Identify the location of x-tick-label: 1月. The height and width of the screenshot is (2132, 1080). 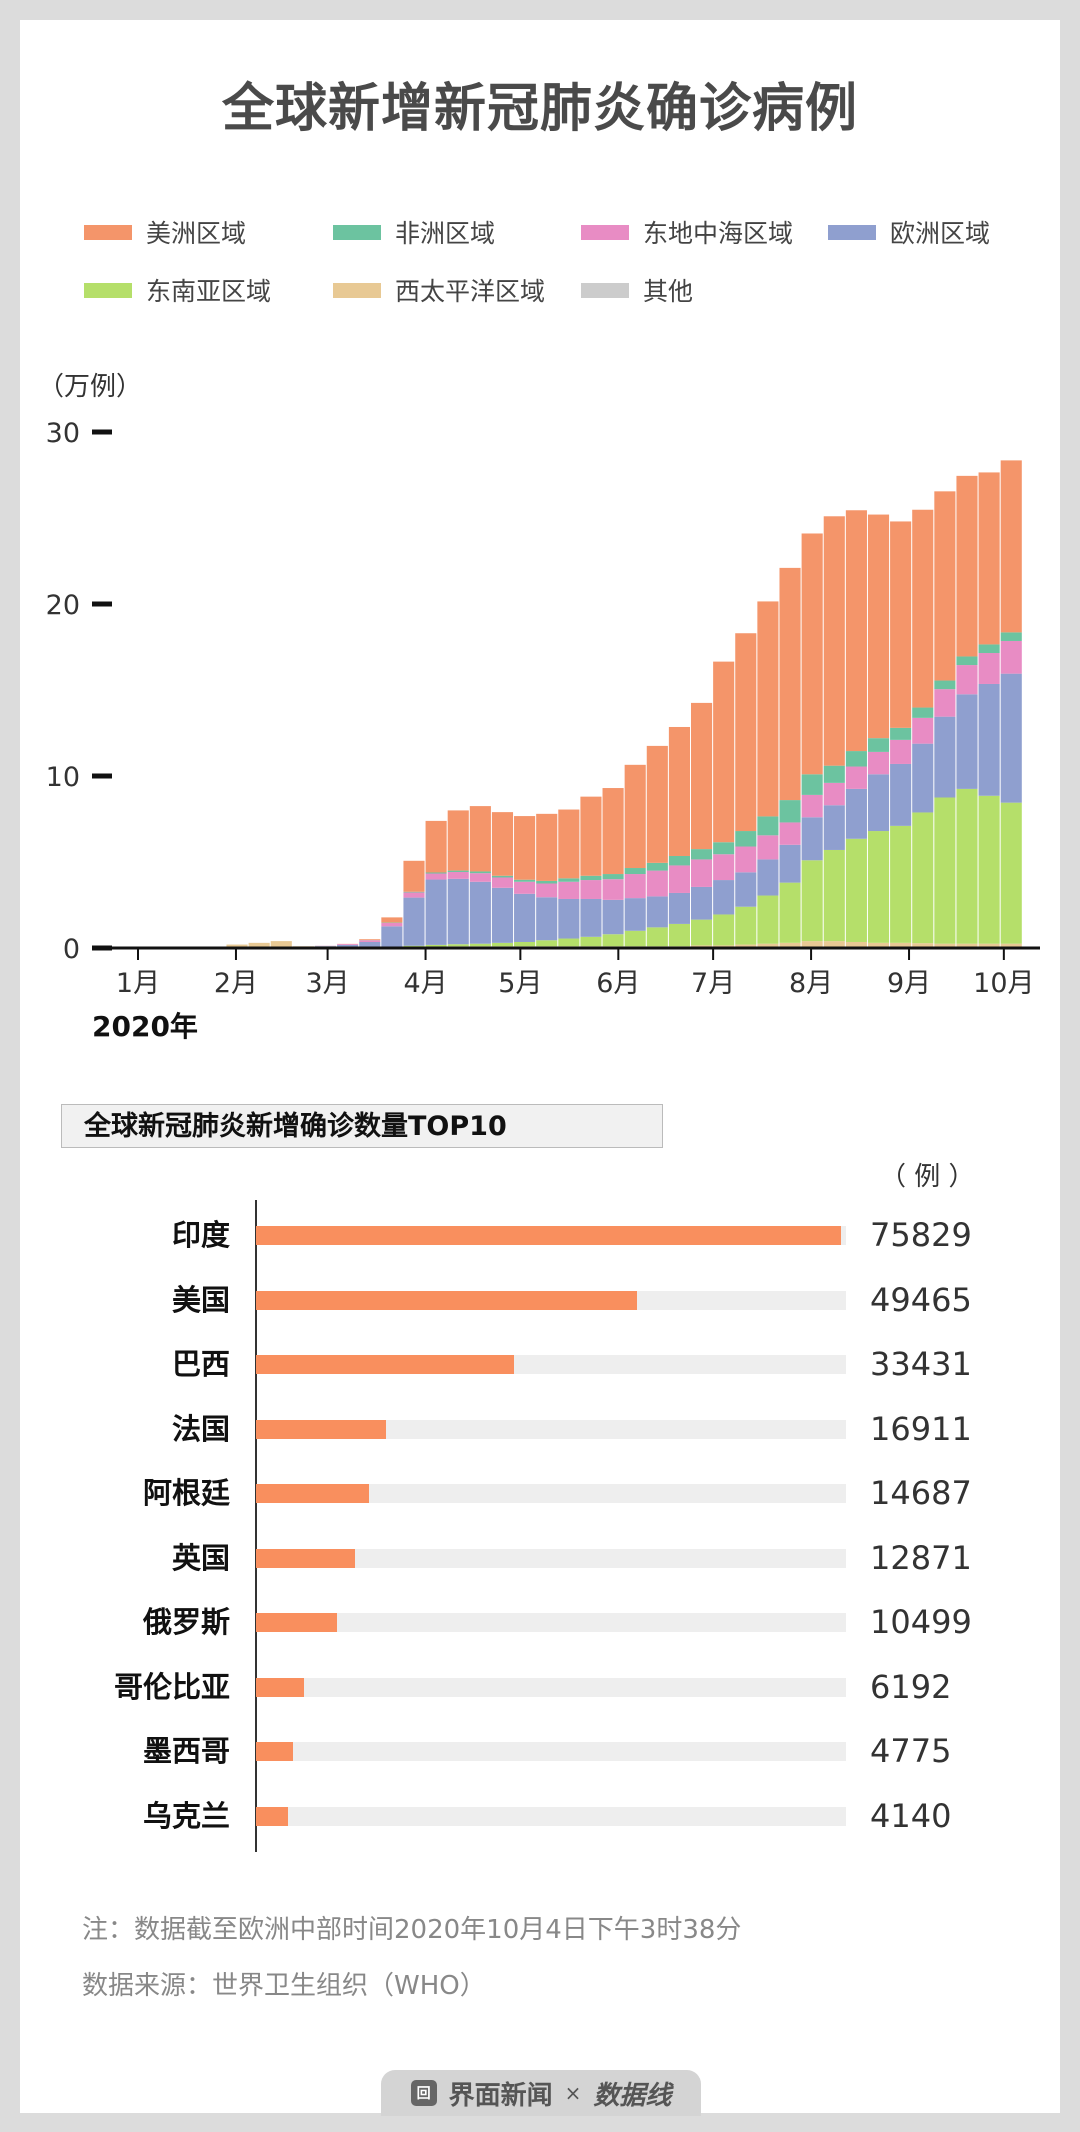
(138, 983).